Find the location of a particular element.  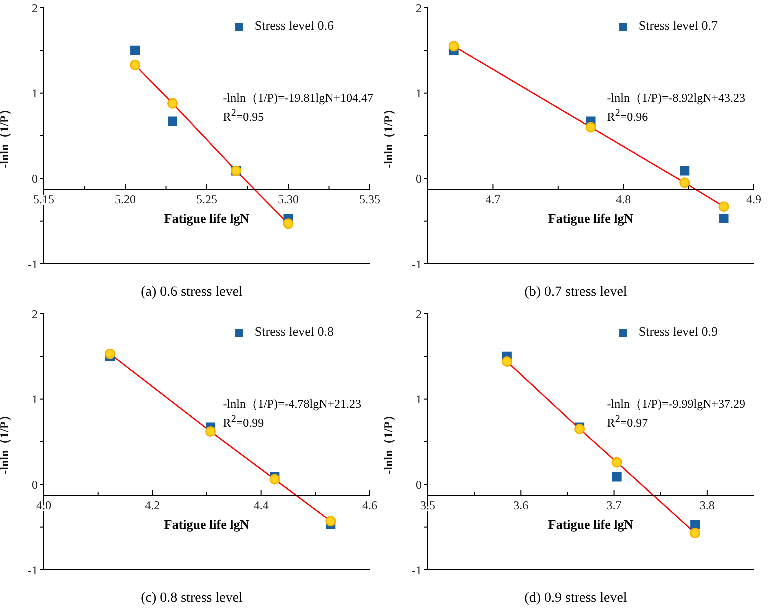

annotation: -lnln（1/P)=-19.81lgN+104.47 is located at coordinates (298, 97).